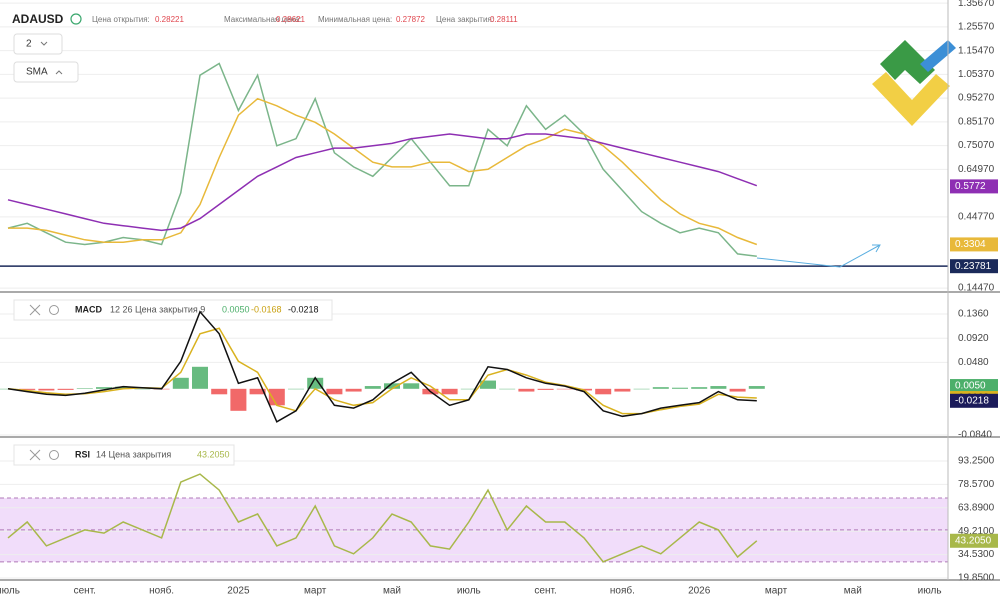 This screenshot has width=1000, height=602. What do you see at coordinates (266, 309) in the screenshot?
I see `legend-value: -0.0168` at bounding box center [266, 309].